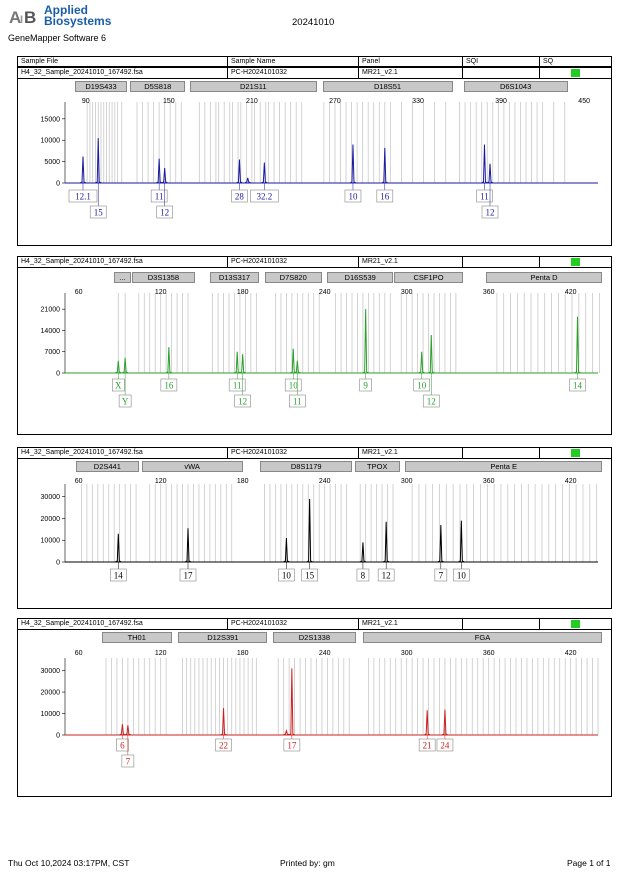 Image resolution: width=620 pixels, height=877 pixels. What do you see at coordinates (360, 277) in the screenshot?
I see `marker-d16s539: D16S539` at bounding box center [360, 277].